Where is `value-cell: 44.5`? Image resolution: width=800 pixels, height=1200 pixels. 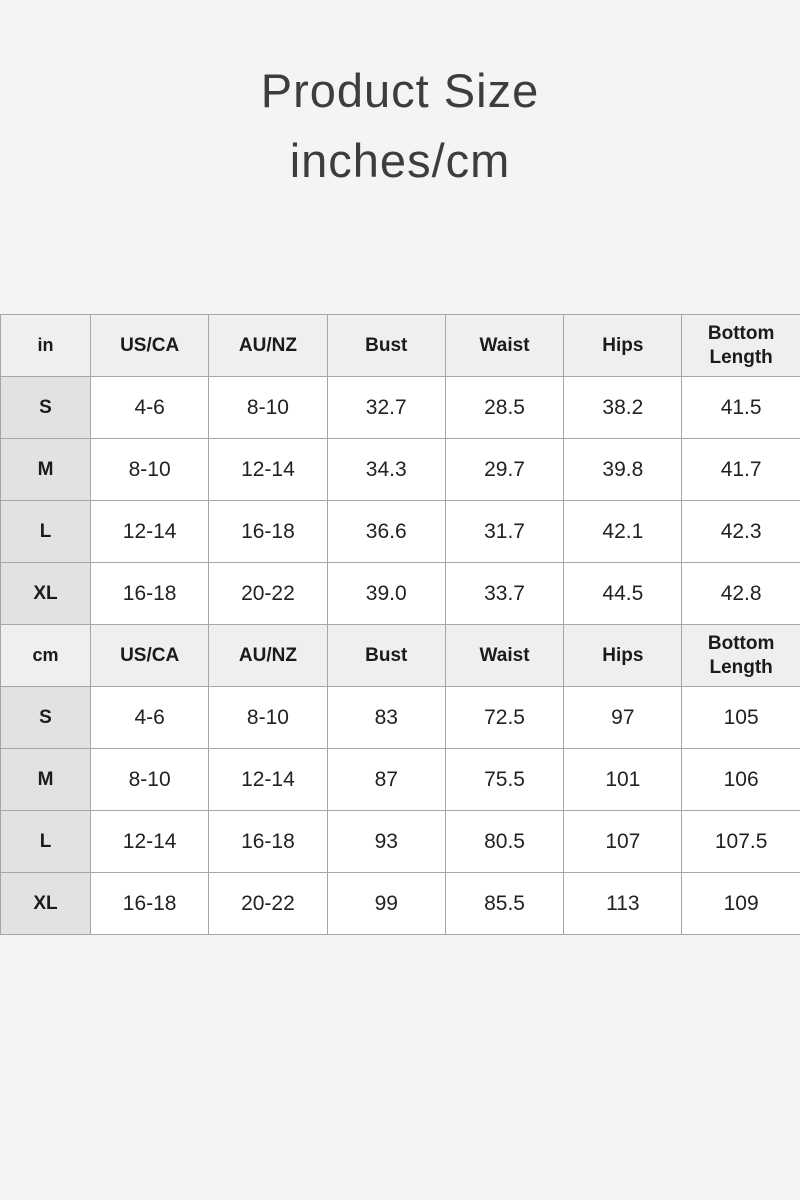 value-cell: 44.5 is located at coordinates (623, 593).